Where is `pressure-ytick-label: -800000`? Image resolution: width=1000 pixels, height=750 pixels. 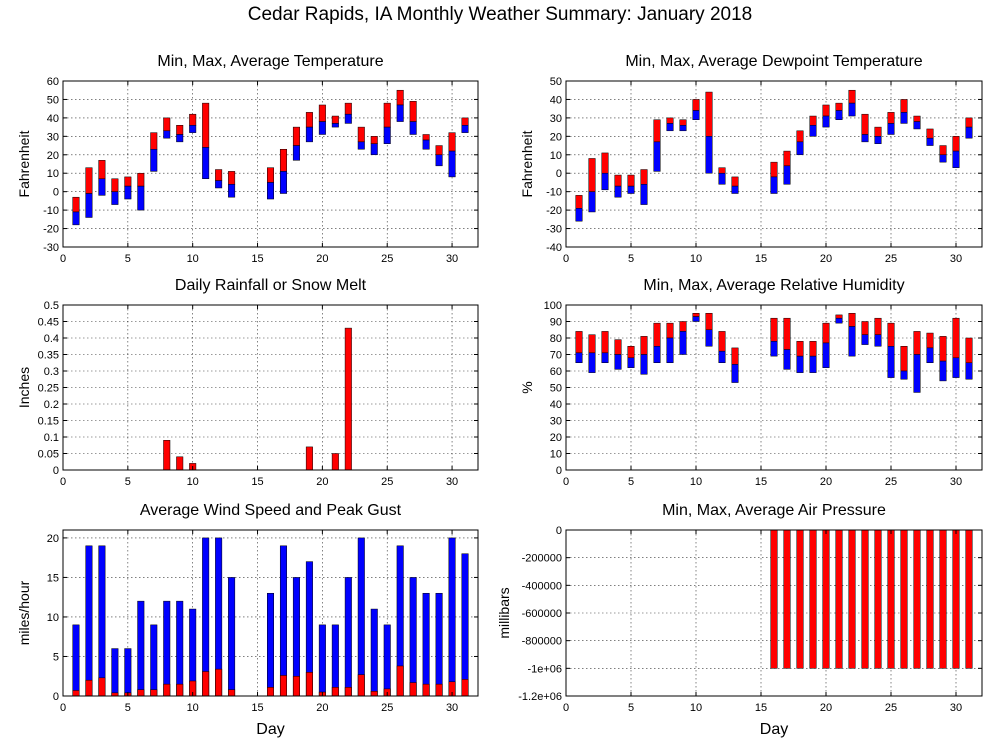
pressure-ytick-label: -800000 is located at coordinates (542, 642).